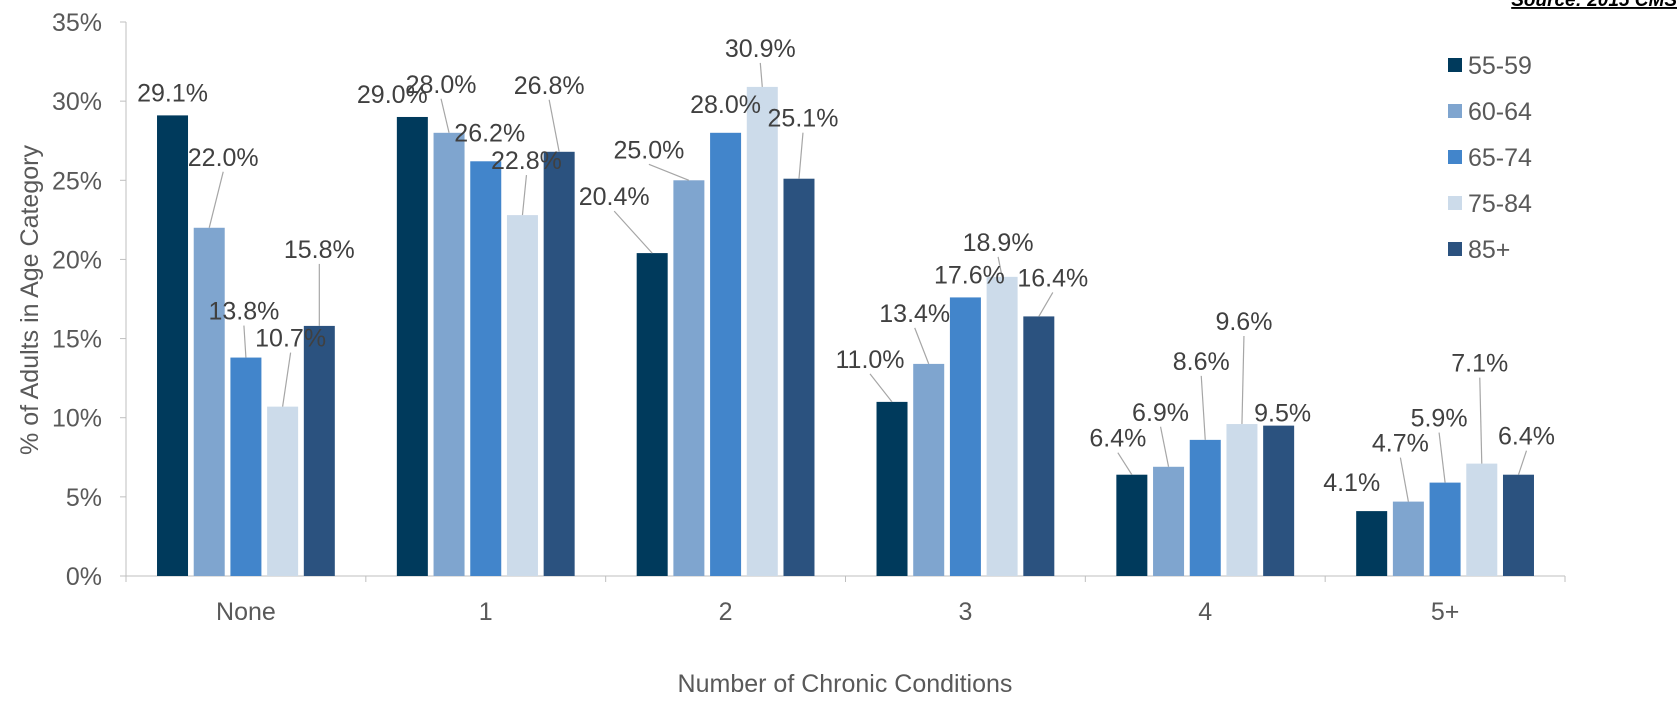  Describe the element at coordinates (486, 612) in the screenshot. I see `x-tick-label: 1` at that location.